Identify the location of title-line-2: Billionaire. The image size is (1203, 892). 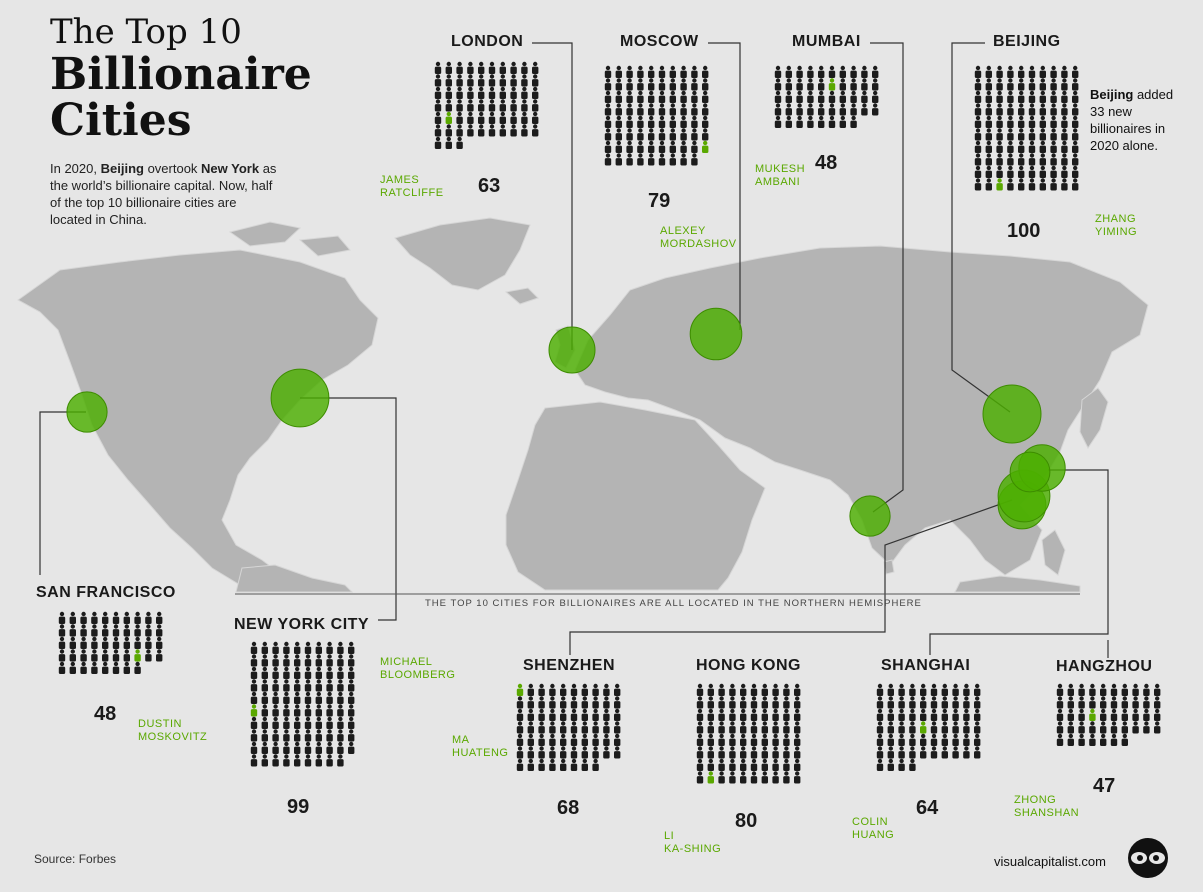
(181, 74).